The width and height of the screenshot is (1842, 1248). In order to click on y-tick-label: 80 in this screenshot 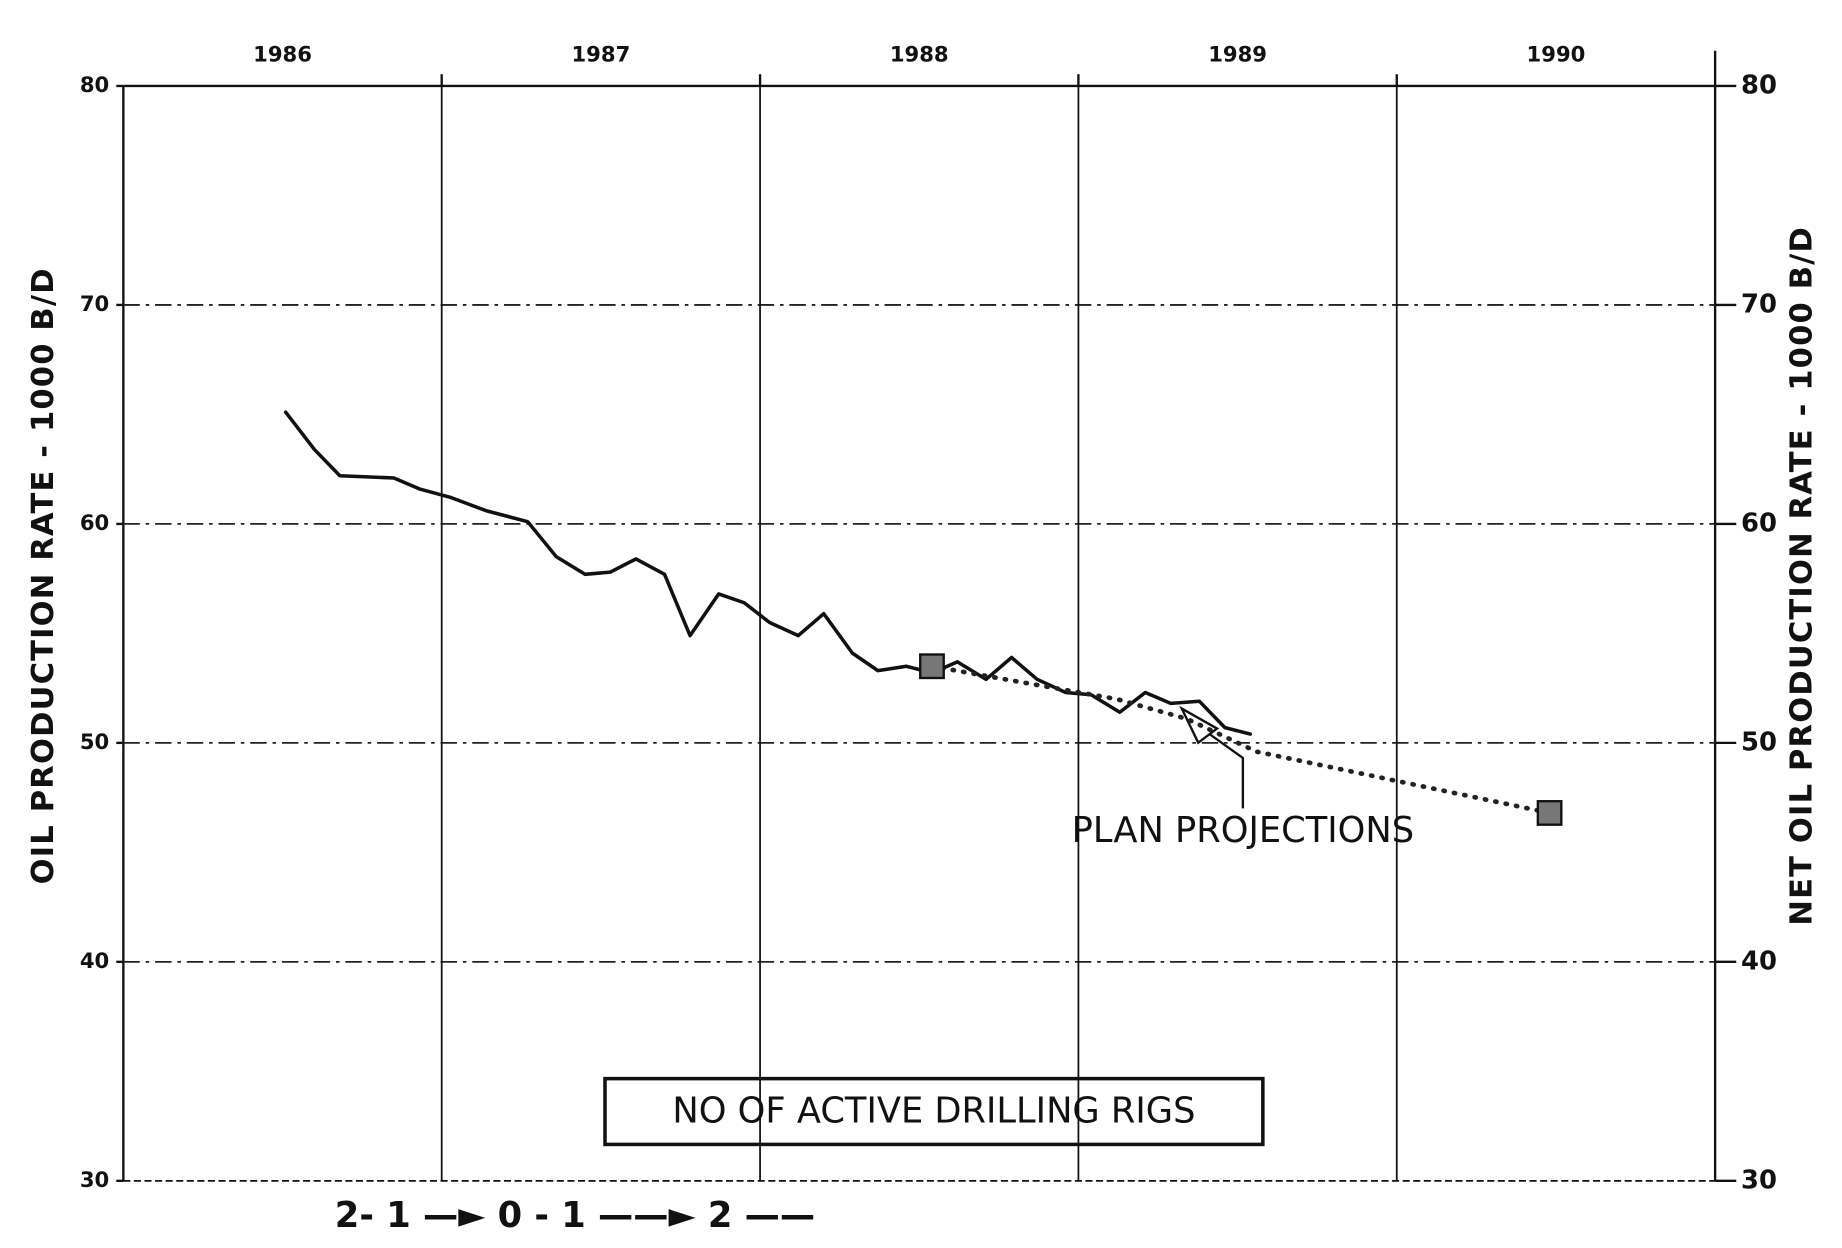, I will do `click(94, 84)`.